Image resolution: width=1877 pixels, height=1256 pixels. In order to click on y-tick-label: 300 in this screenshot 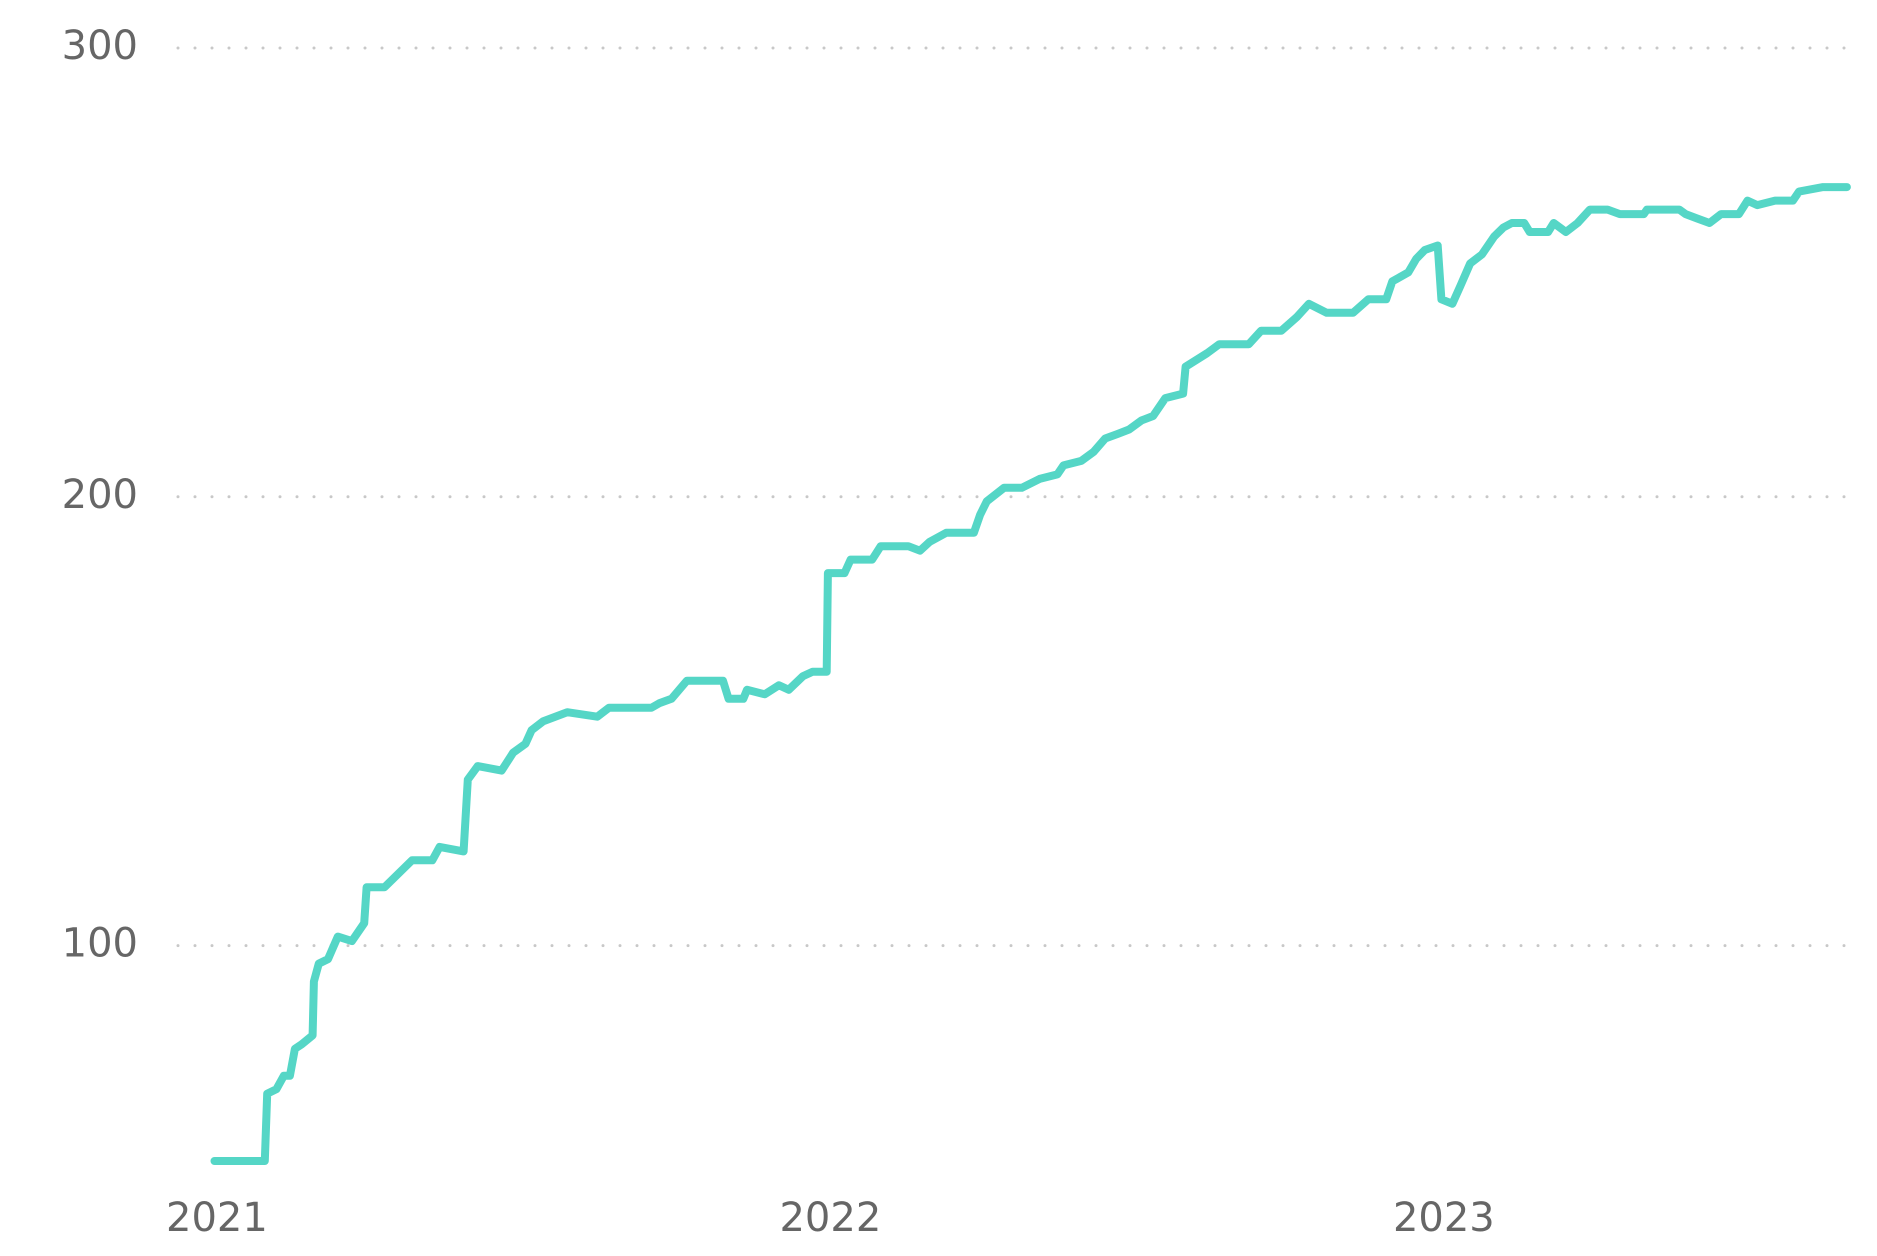, I will do `click(100, 46)`.